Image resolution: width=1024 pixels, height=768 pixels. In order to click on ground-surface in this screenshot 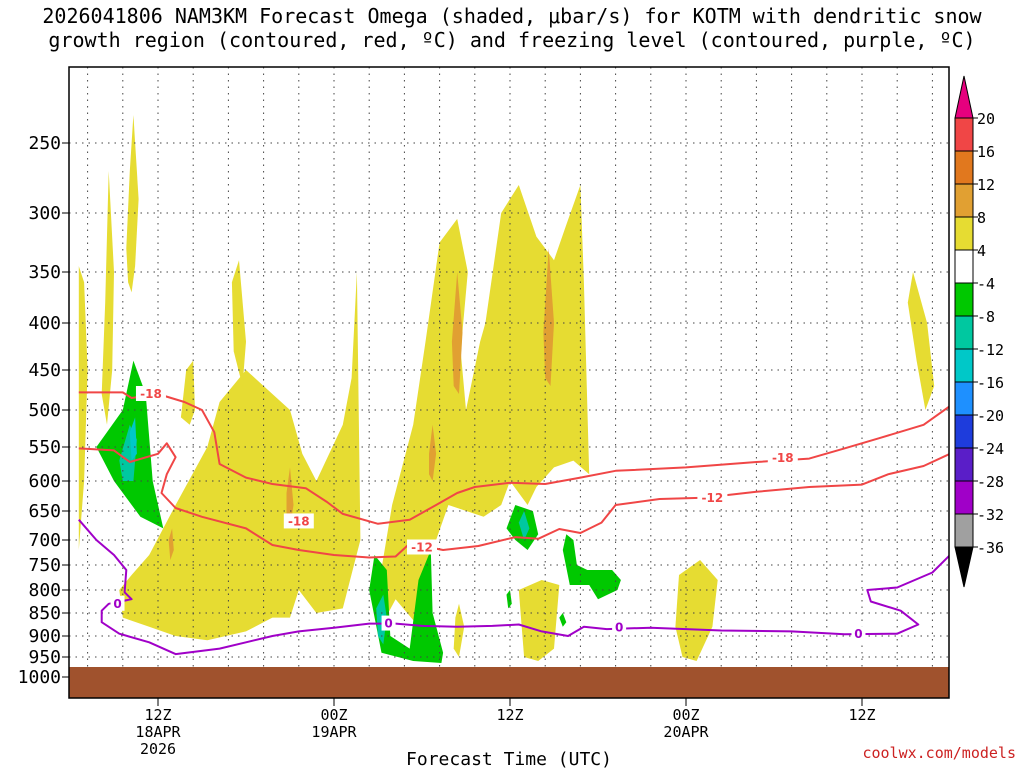, I will do `click(509, 682)`.